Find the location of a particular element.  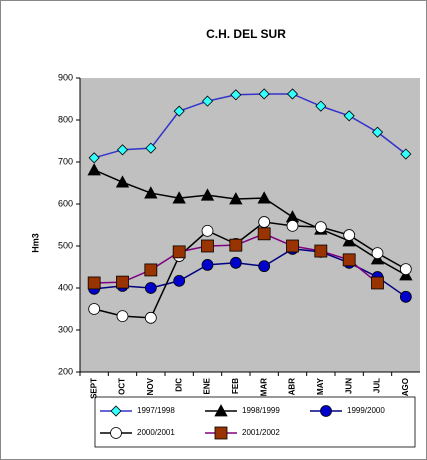

x-tick-label: AGO is located at coordinates (405, 387).